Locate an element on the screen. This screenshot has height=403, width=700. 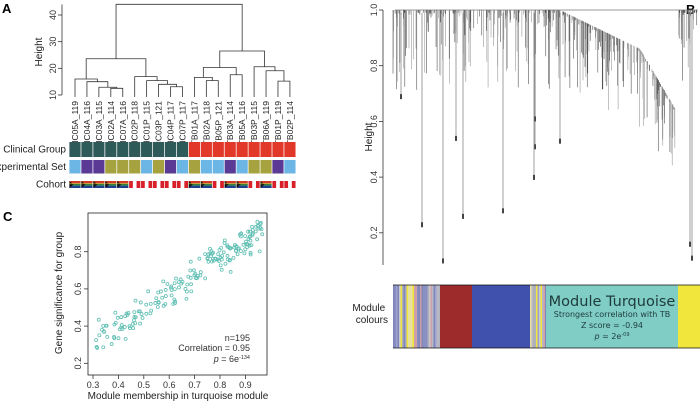
a-y-axis-label: Height is located at coordinates (39, 51).